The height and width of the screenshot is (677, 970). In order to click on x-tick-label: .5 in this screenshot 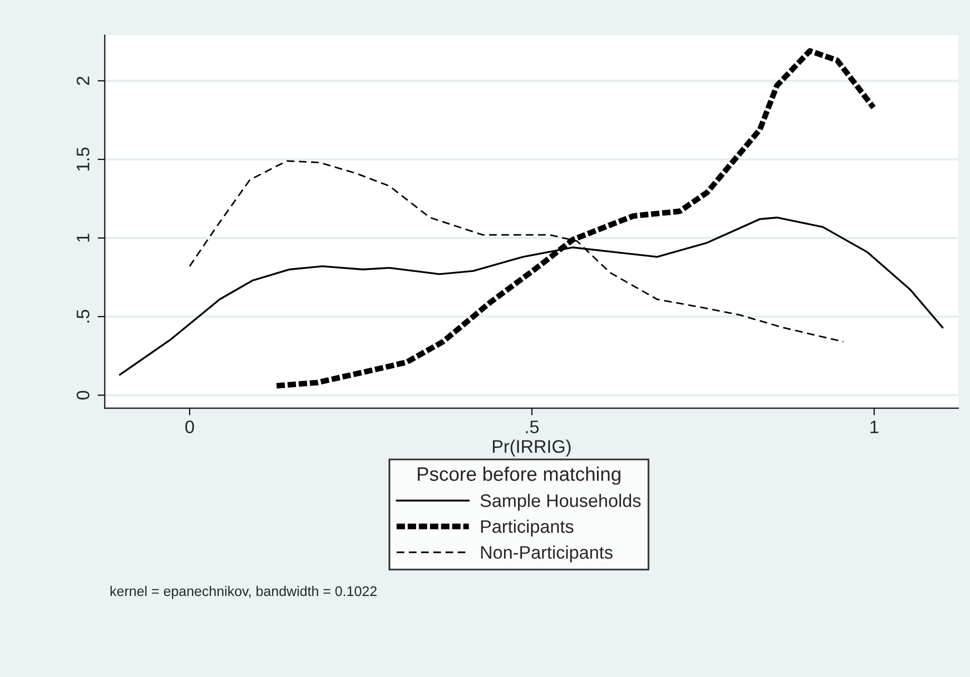, I will do `click(532, 427)`.